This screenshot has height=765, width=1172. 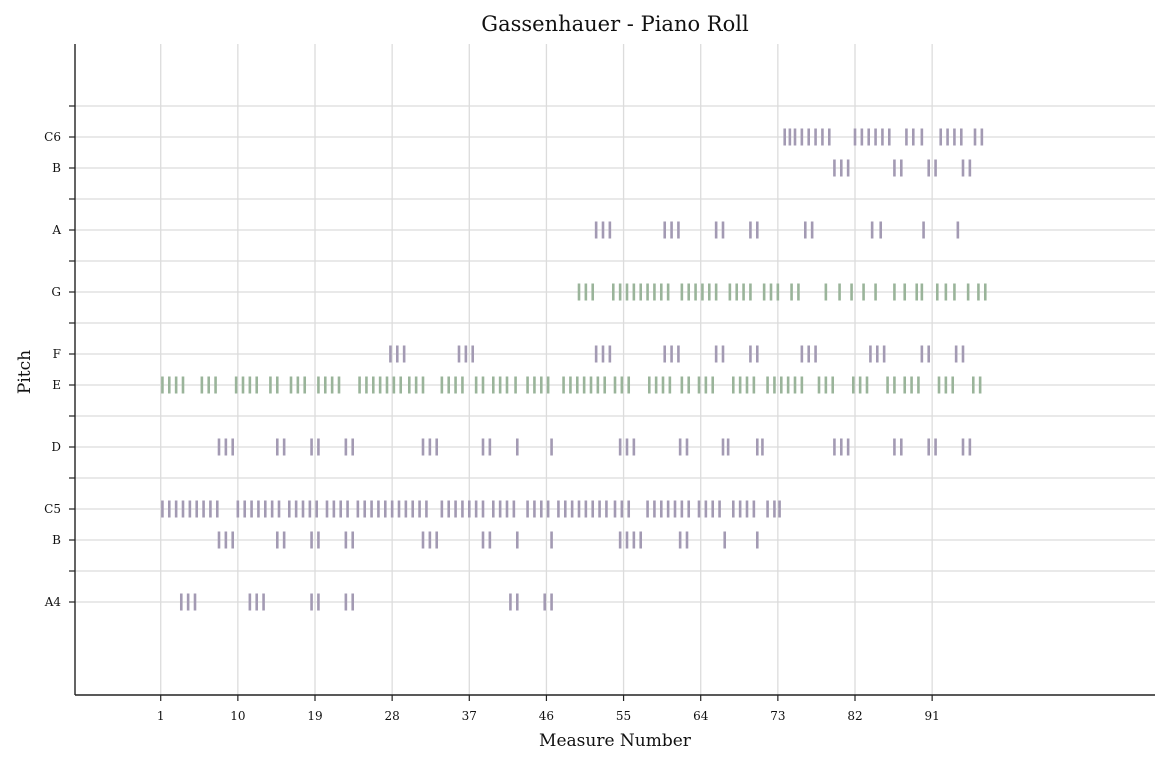 What do you see at coordinates (56, 292) in the screenshot?
I see `y-tick-label: G` at bounding box center [56, 292].